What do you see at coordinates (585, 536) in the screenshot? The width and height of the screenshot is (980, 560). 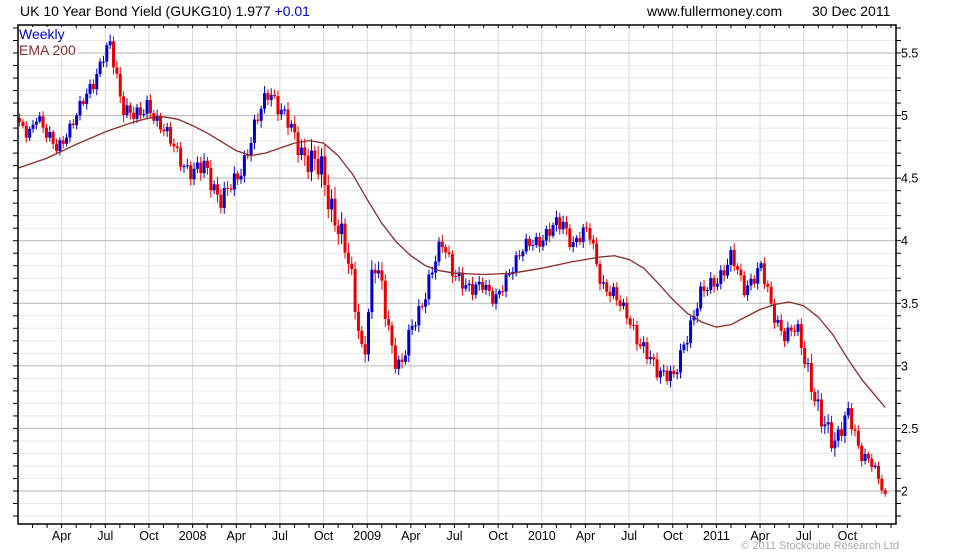 I see `x-axis-label: Apr` at bounding box center [585, 536].